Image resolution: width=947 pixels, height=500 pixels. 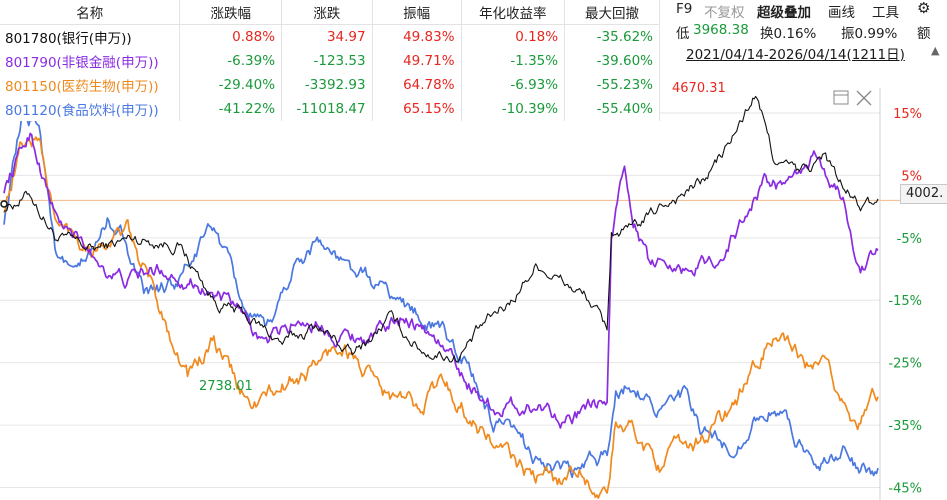 What do you see at coordinates (231, 36) in the screenshot?
I see `change-pct: 0.88%` at bounding box center [231, 36].